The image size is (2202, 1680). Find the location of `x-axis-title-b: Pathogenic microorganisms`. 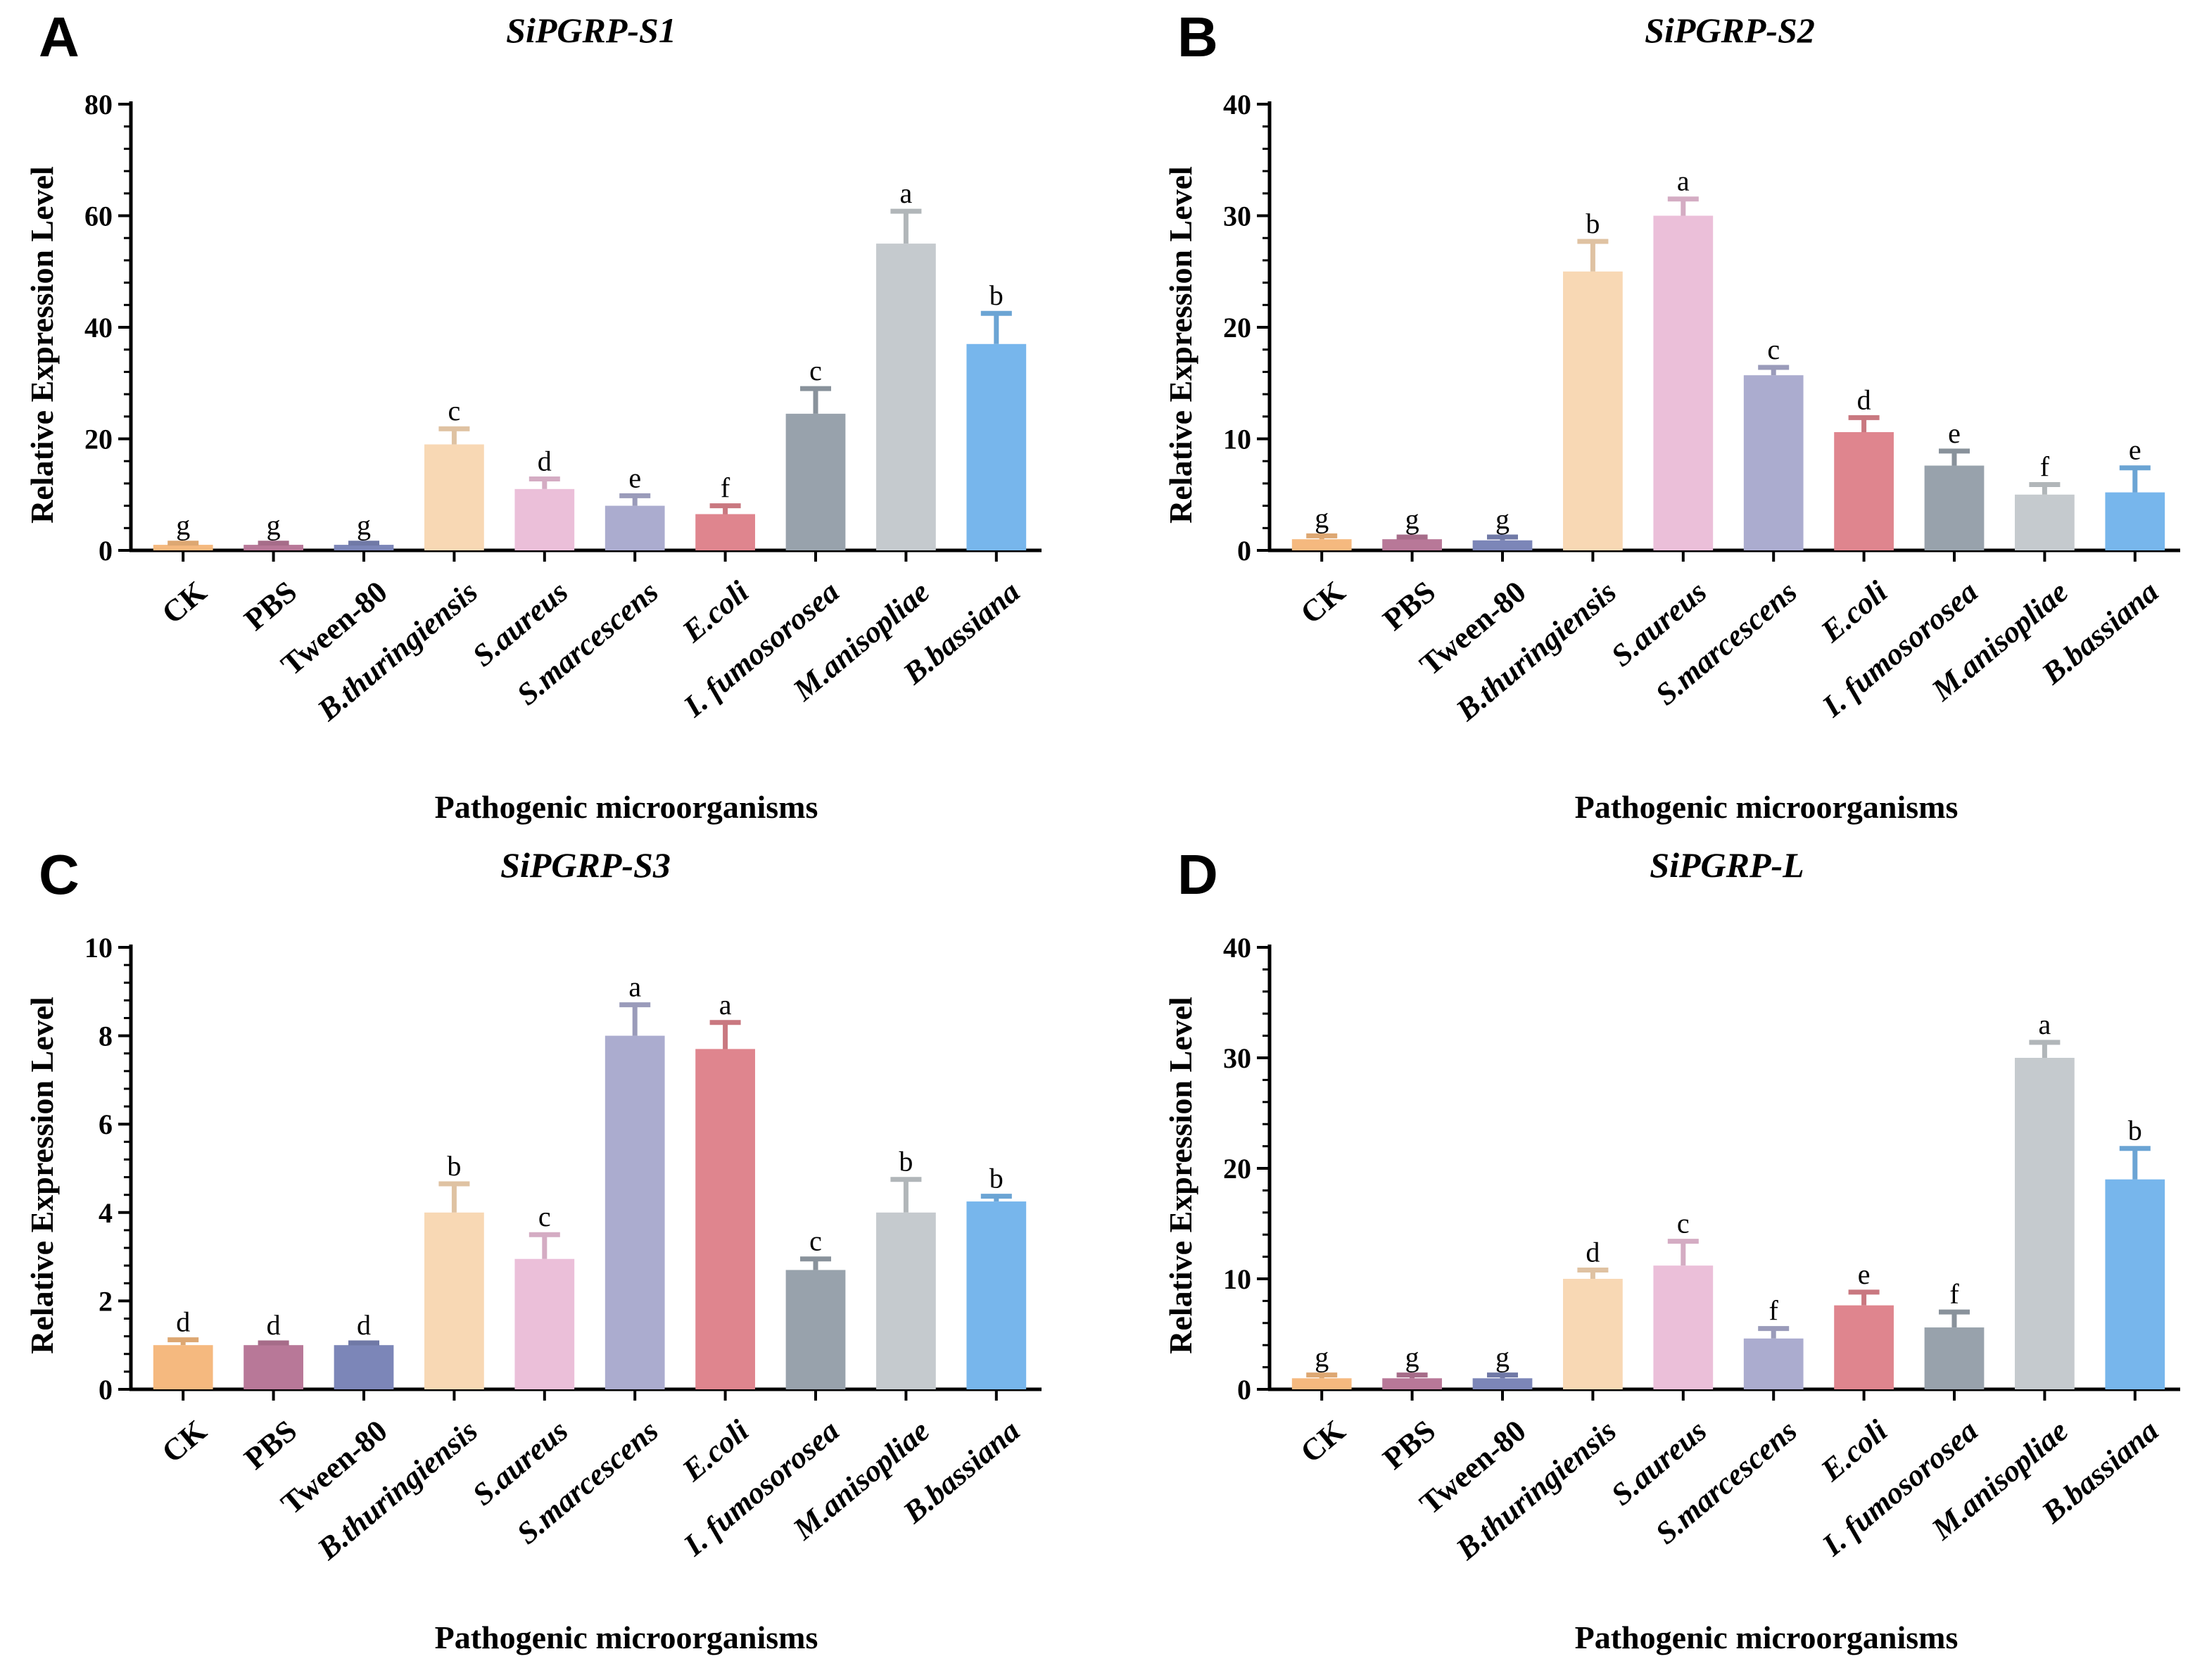

x-axis-title-b: Pathogenic microorganisms is located at coordinates (1767, 807).